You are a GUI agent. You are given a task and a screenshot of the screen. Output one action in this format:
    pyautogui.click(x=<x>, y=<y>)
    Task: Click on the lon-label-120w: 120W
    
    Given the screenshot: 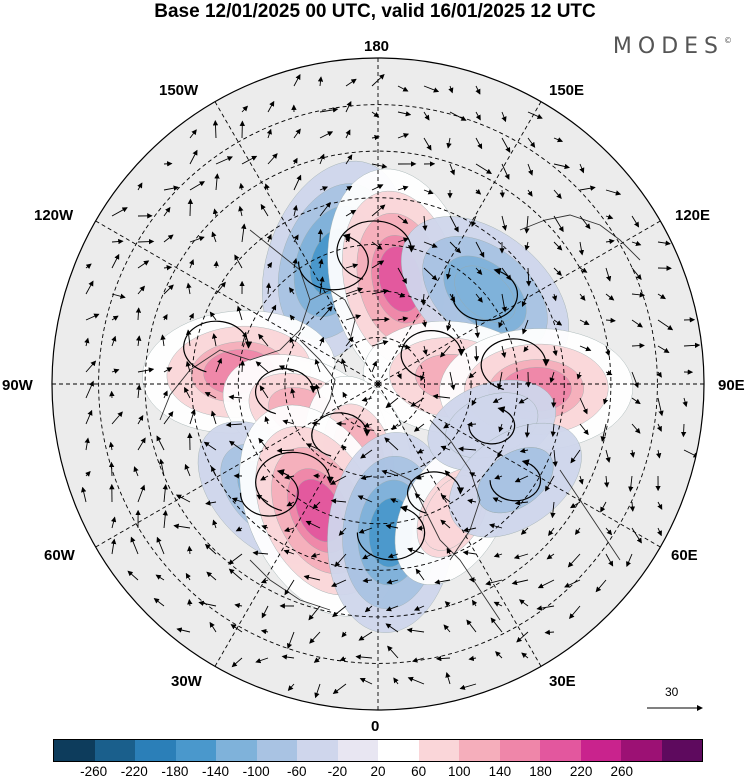 What is the action you would take?
    pyautogui.click(x=54, y=215)
    